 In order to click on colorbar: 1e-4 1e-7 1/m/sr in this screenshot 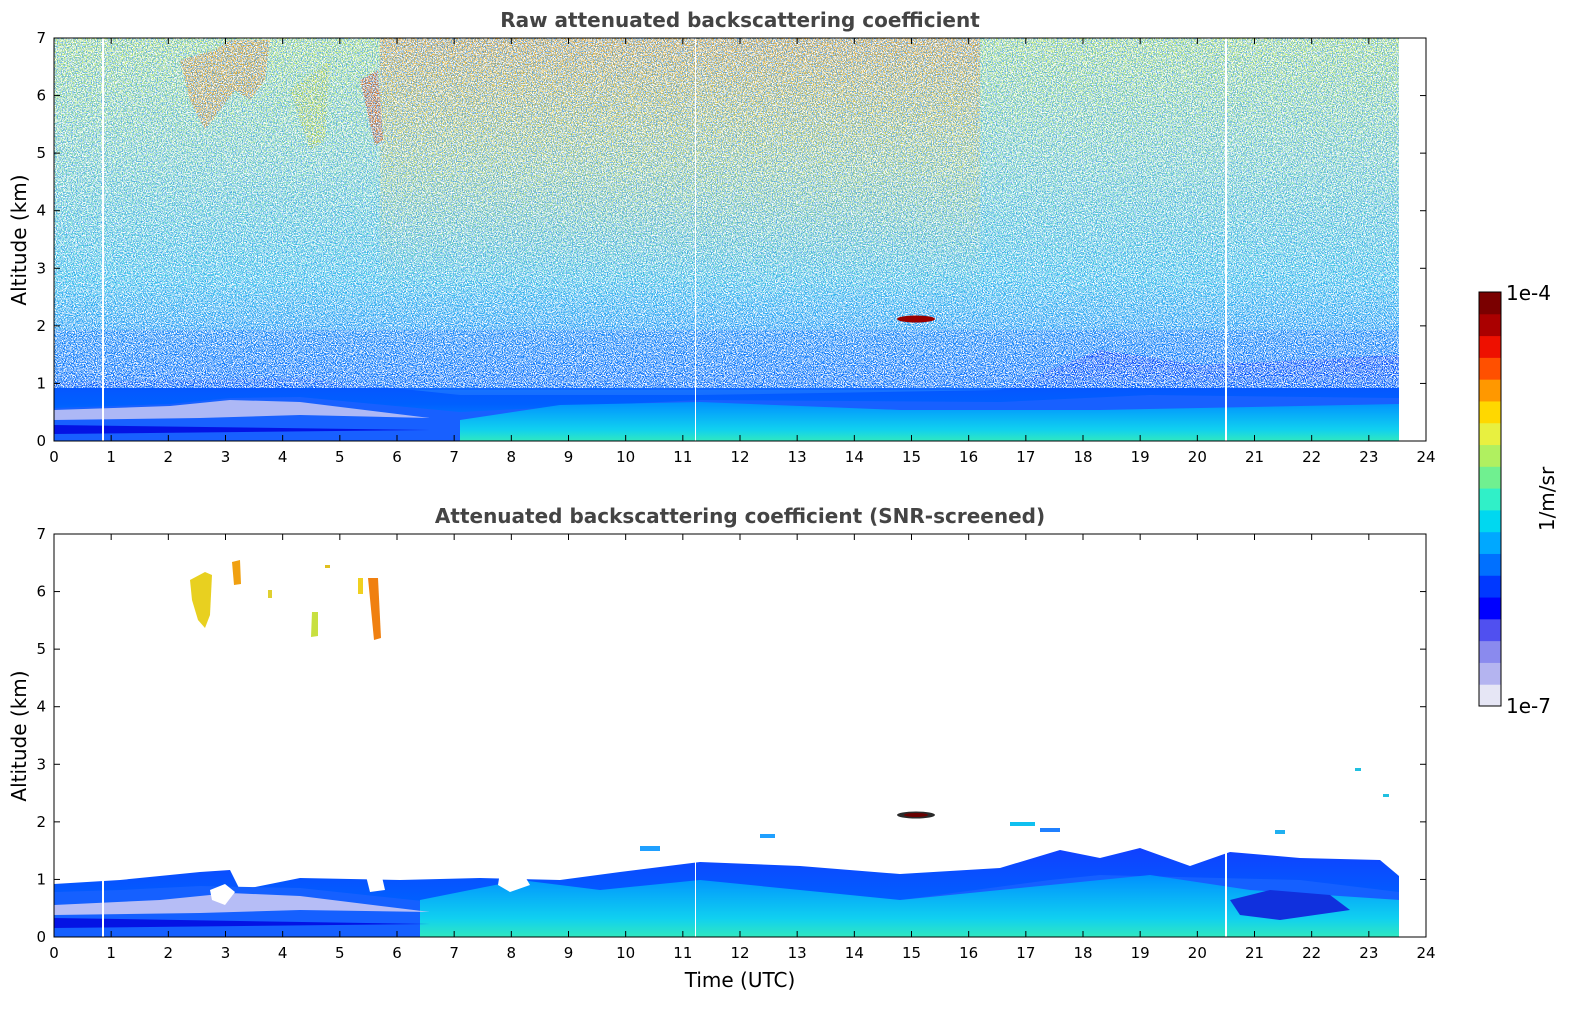, I will do `click(1518, 499)`.